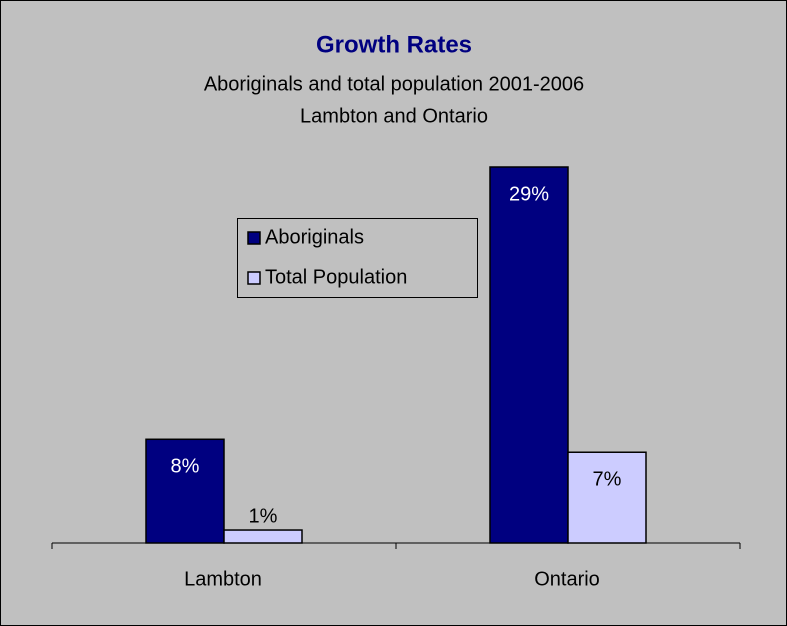 This screenshot has width=787, height=626. What do you see at coordinates (529, 194) in the screenshot?
I see `data-label: 29%` at bounding box center [529, 194].